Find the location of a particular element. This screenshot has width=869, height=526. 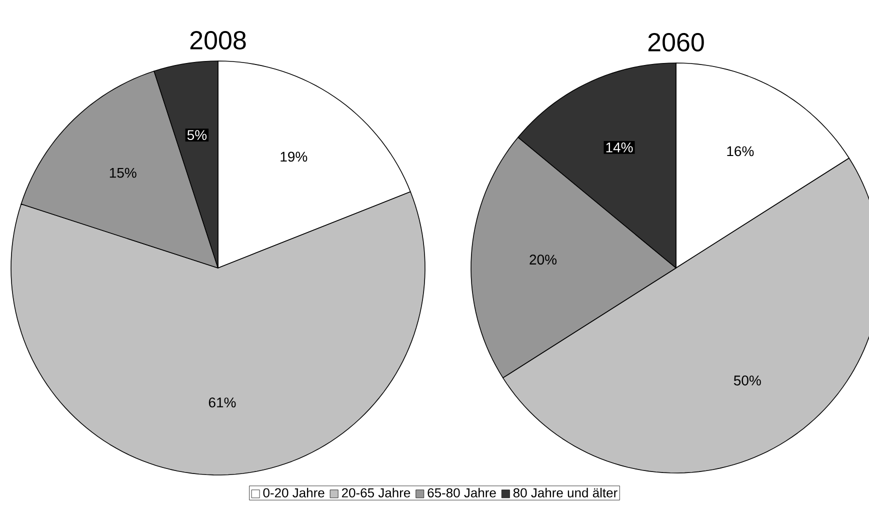

legend-label: 80 Jahre und älter is located at coordinates (565, 493).